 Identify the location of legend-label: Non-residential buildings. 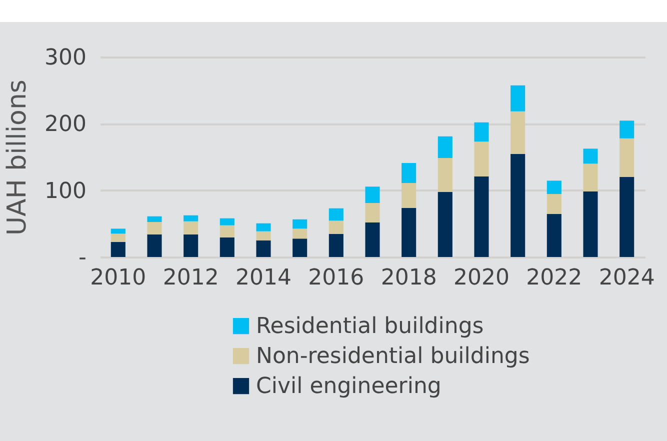
(393, 356).